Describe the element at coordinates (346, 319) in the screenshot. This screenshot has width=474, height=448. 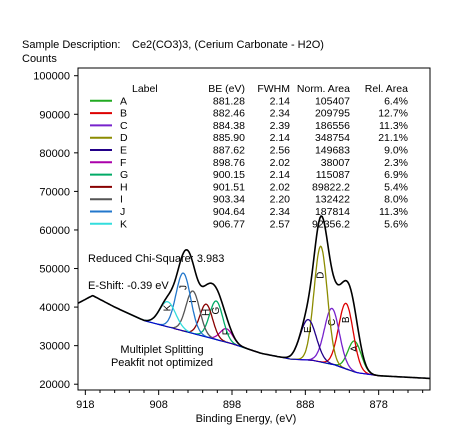
I see `peak-label-b: B` at that location.